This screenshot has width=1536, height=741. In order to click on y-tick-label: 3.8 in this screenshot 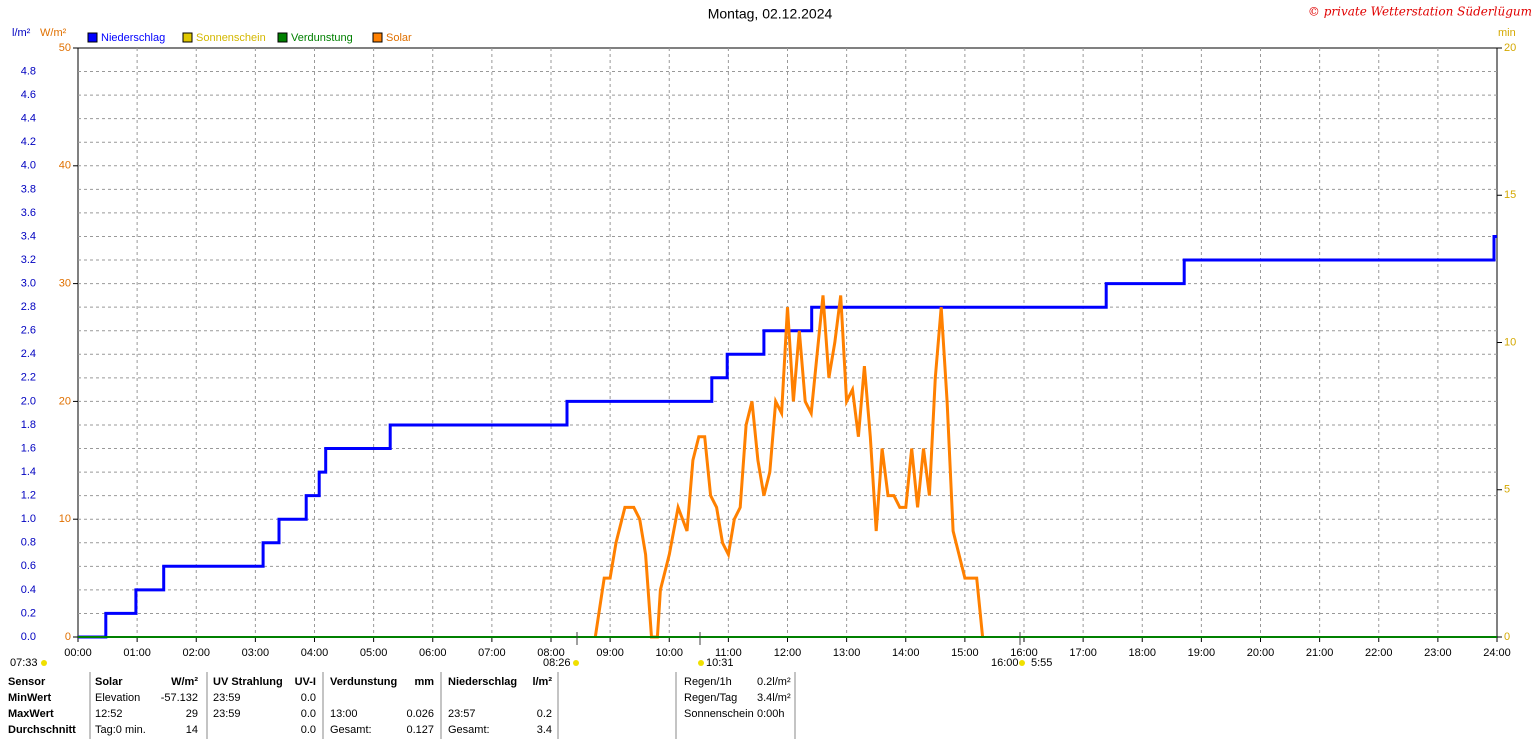, I will do `click(28, 189)`.